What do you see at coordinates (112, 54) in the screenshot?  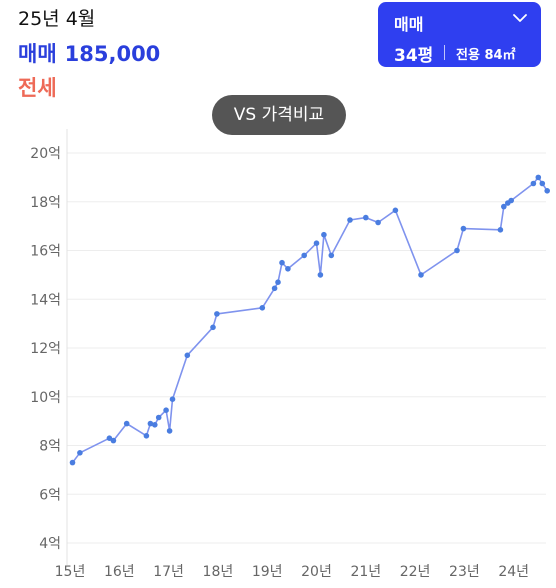 I see `price-value: 185,000` at bounding box center [112, 54].